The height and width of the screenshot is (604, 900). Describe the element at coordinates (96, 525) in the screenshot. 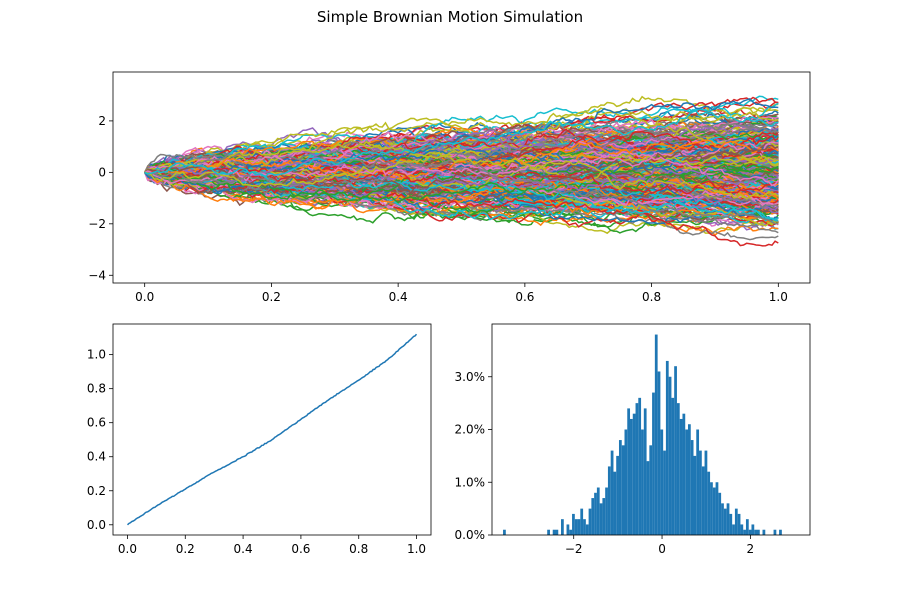

I see `y-tick-label: 0.0` at that location.